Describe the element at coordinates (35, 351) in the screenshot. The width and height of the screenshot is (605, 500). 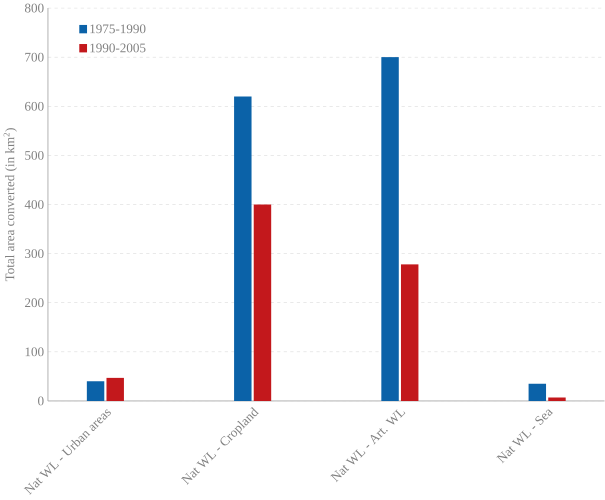
I see `y-tick-label: 100` at that location.